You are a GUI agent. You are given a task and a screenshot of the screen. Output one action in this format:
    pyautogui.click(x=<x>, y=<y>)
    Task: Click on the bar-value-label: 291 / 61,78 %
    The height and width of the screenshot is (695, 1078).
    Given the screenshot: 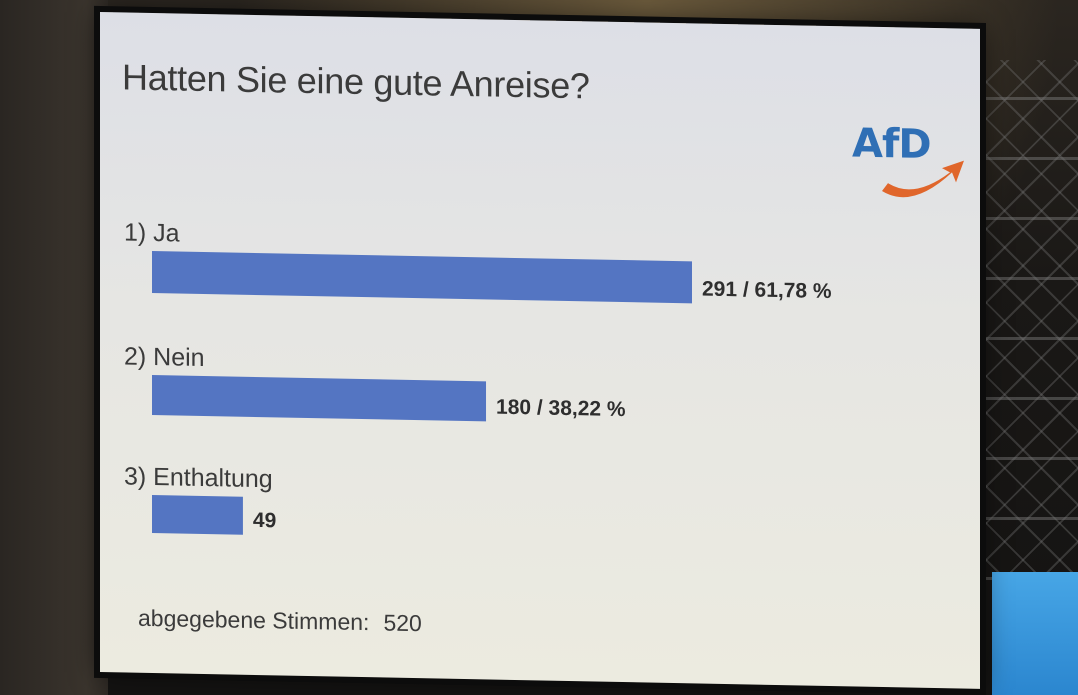 What is the action you would take?
    pyautogui.click(x=767, y=290)
    